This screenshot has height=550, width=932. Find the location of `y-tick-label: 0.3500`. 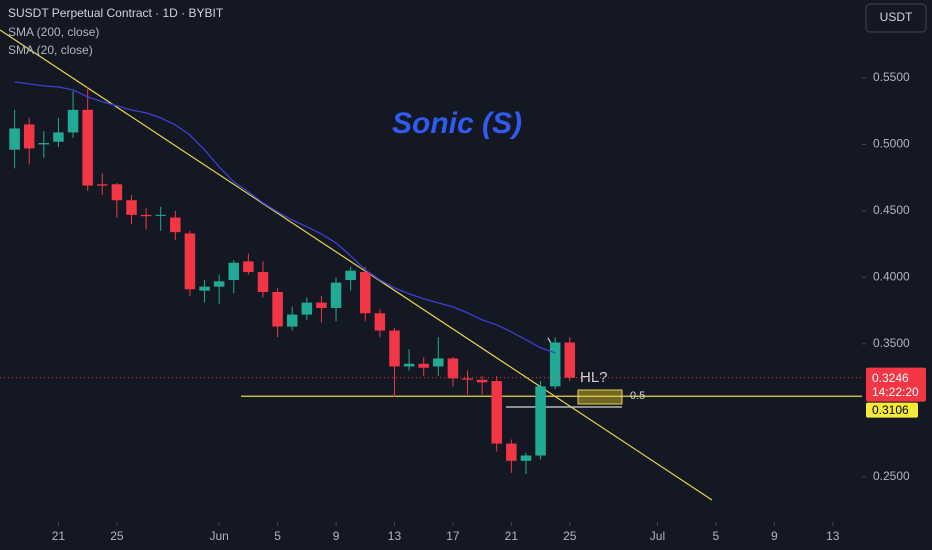

y-tick-label: 0.3500 is located at coordinates (891, 343).